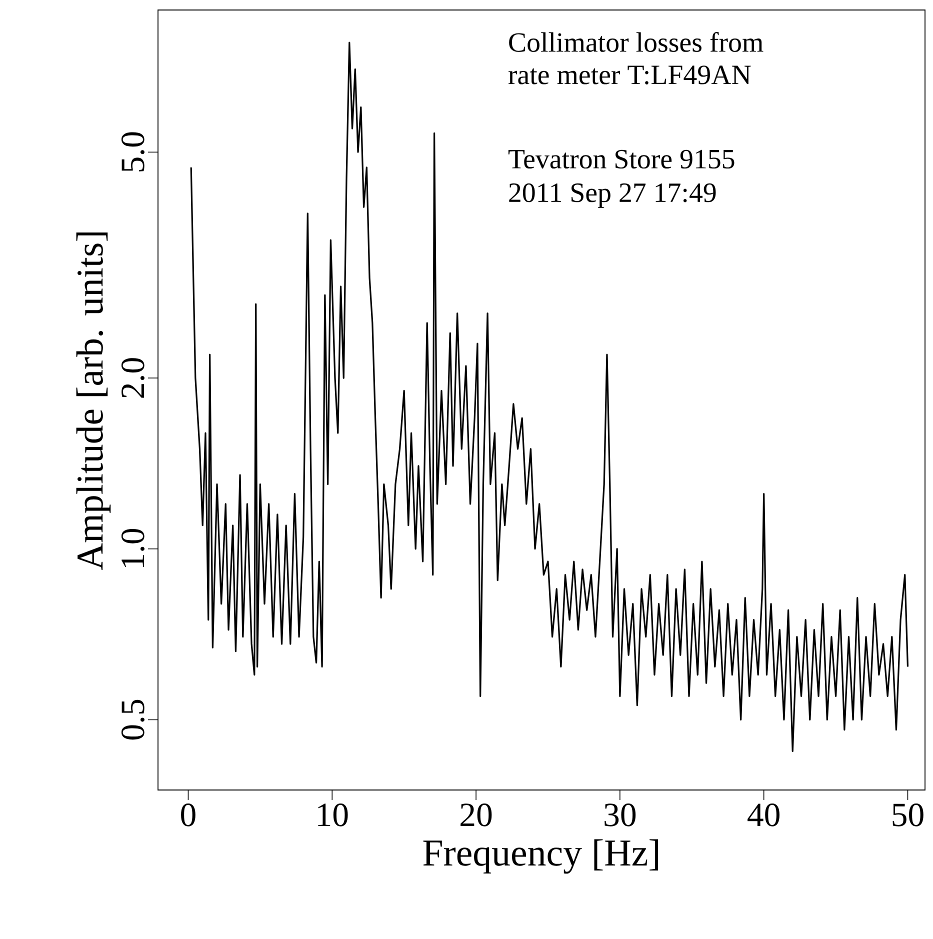 The image size is (933, 939). What do you see at coordinates (908, 815) in the screenshot?
I see `x-tick-label: 50` at bounding box center [908, 815].